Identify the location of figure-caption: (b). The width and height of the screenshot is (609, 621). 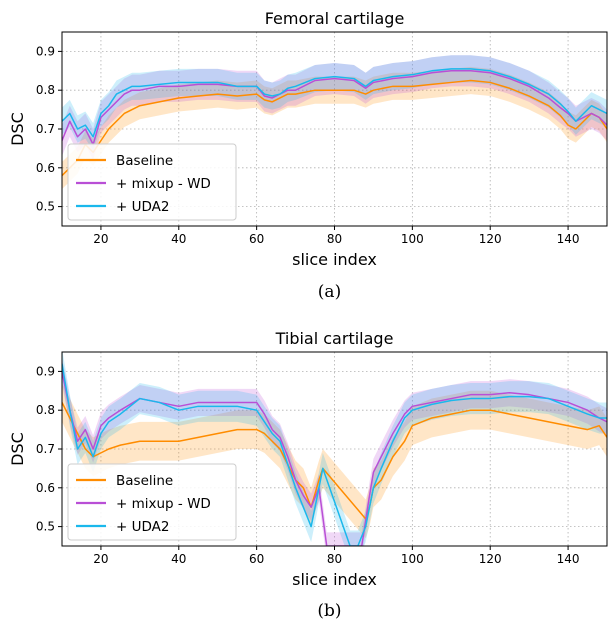
(329, 611).